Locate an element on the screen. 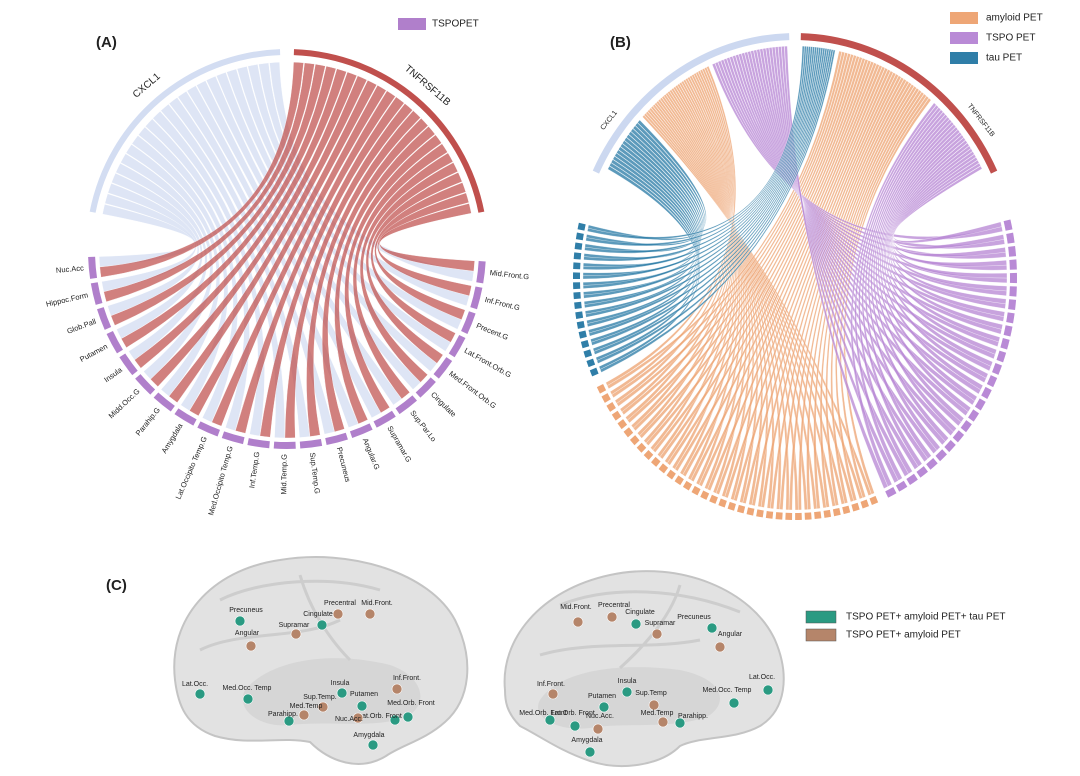 The width and height of the screenshot is (1080, 776). legend-swatch is located at coordinates (412, 24).